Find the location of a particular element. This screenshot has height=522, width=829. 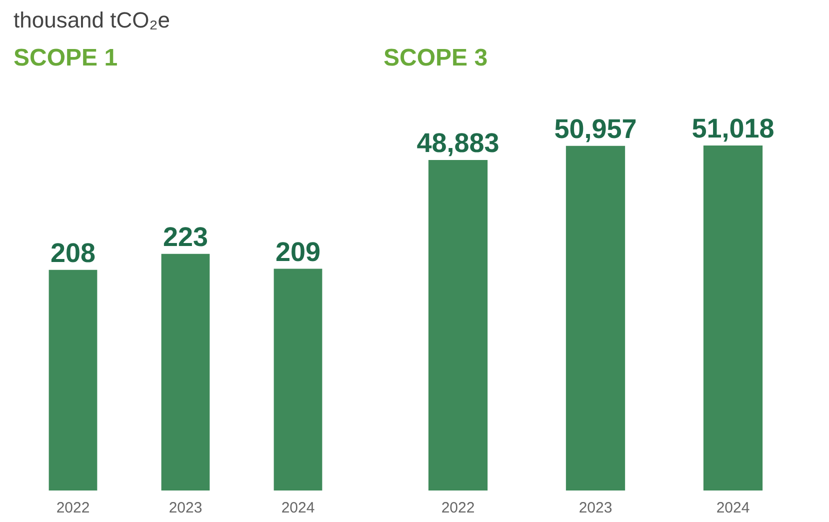

data-label: 208 is located at coordinates (73, 253).